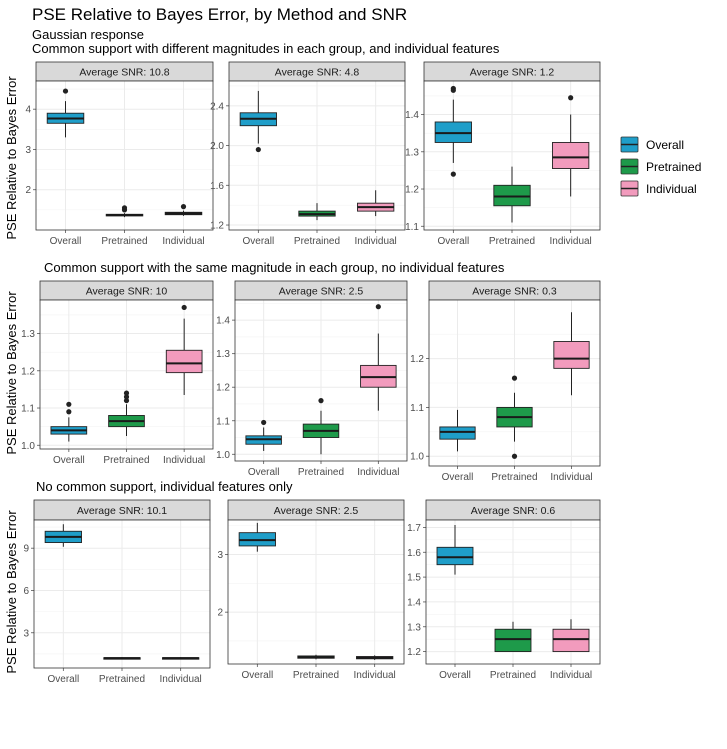  Describe the element at coordinates (317, 73) in the screenshot. I see `panel-strip-label: Average SNR: 4.8` at that location.